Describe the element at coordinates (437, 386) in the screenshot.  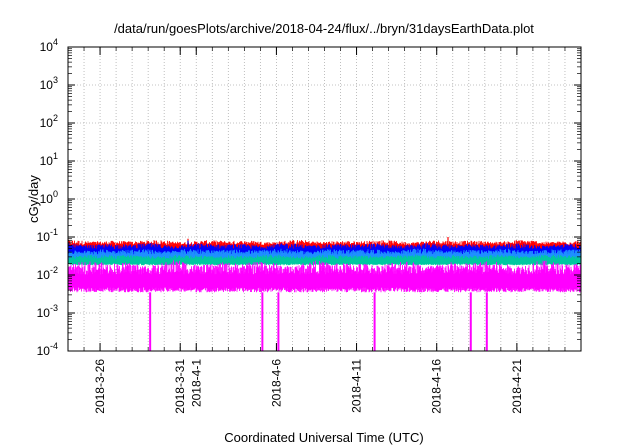
I see `x-tick-label: 2018-4-16` at that location.